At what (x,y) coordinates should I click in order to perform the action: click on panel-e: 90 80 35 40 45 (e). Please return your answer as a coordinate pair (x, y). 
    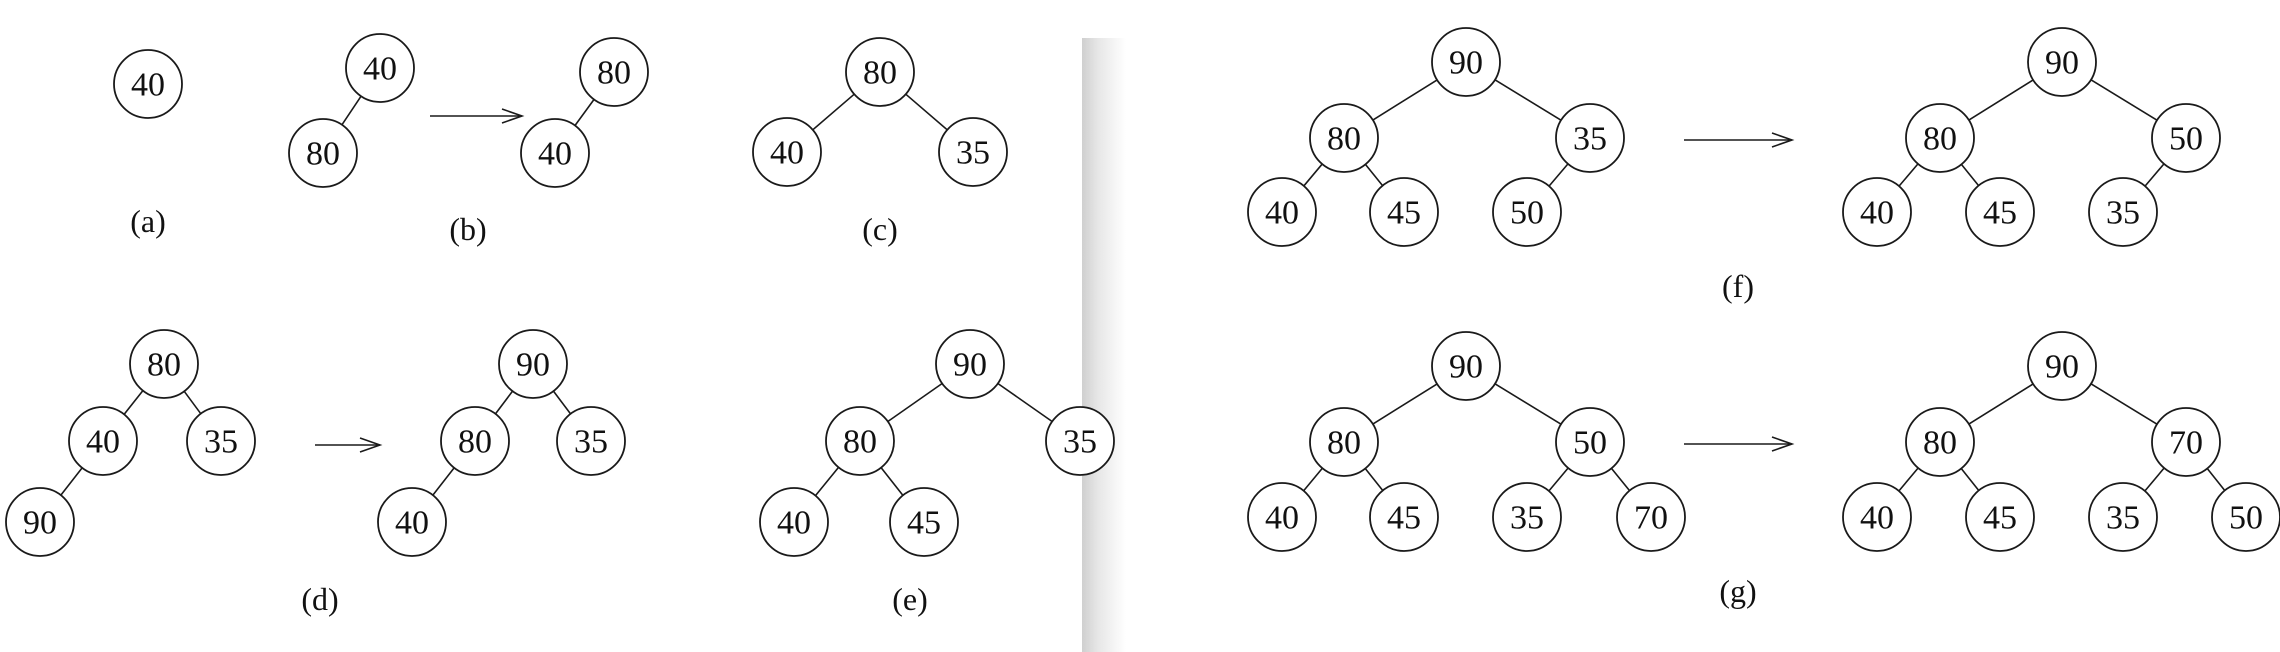
    Looking at the image, I should click on (937, 473).